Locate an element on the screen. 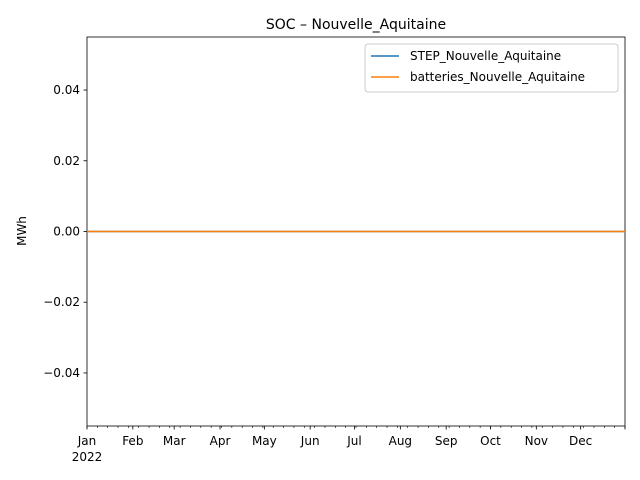  y-tick-label: 0.00 is located at coordinates (66, 232).